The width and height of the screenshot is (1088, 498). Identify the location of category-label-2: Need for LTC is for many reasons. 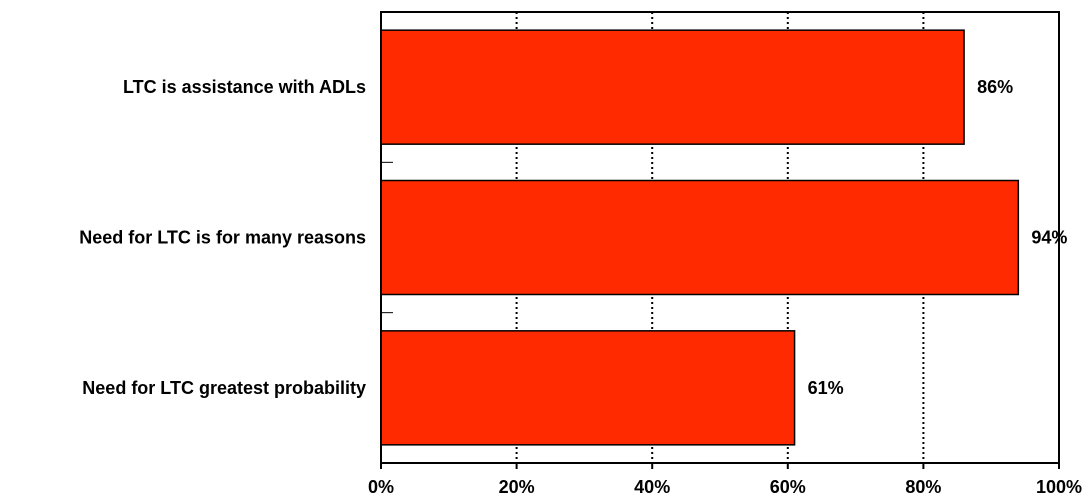
(222, 238).